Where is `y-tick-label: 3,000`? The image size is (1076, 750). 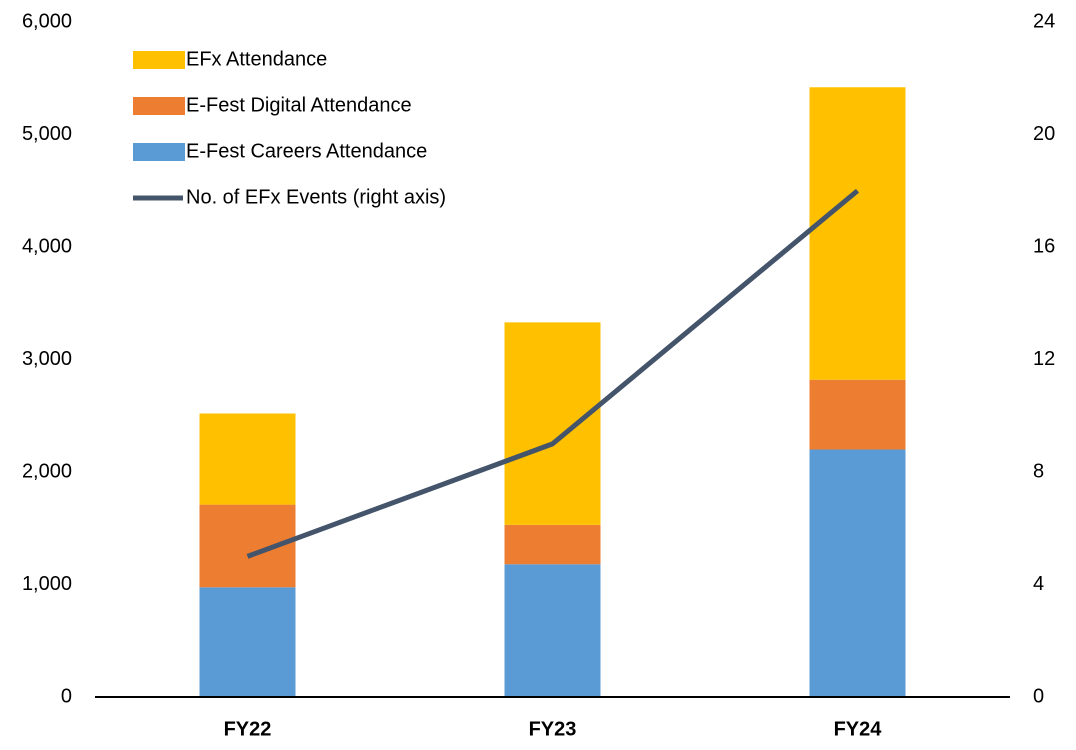 y-tick-label: 3,000 is located at coordinates (47, 359).